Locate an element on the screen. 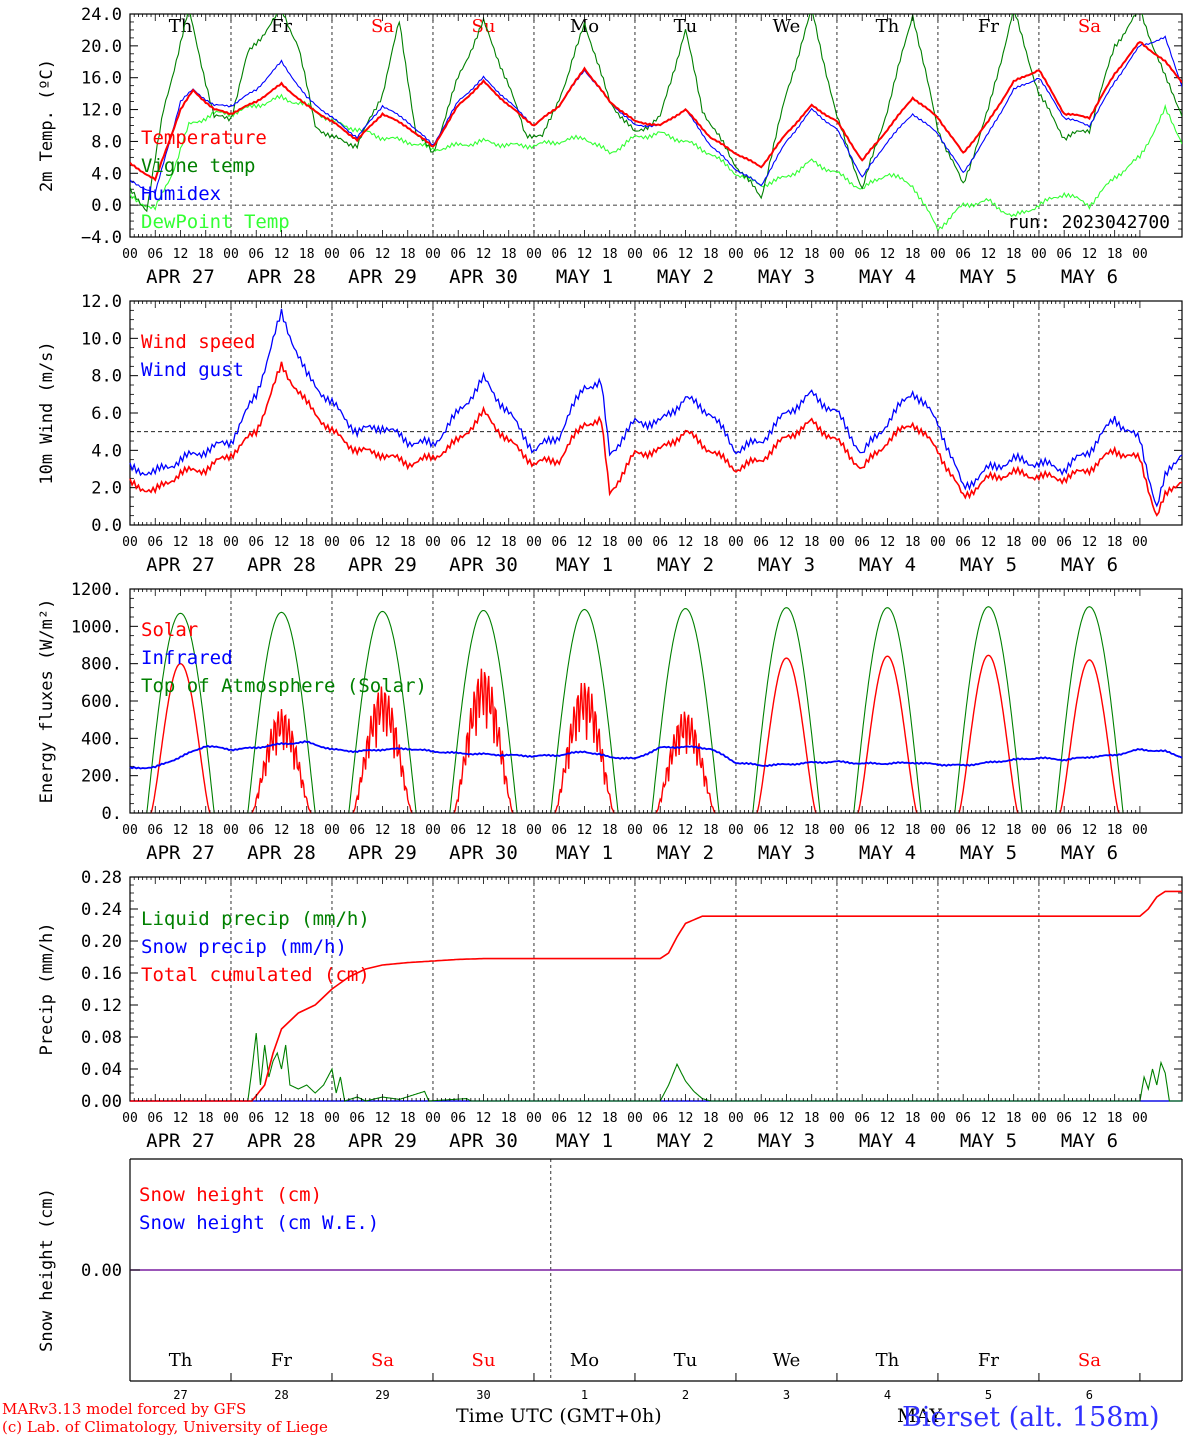 This screenshot has width=1194, height=1440. weekday-label: Su is located at coordinates (484, 1360).